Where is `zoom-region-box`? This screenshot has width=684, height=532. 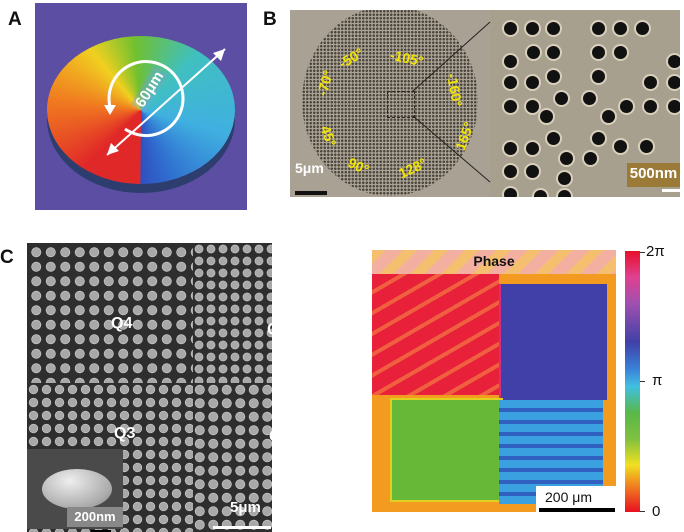 zoom-region-box is located at coordinates (401, 104).